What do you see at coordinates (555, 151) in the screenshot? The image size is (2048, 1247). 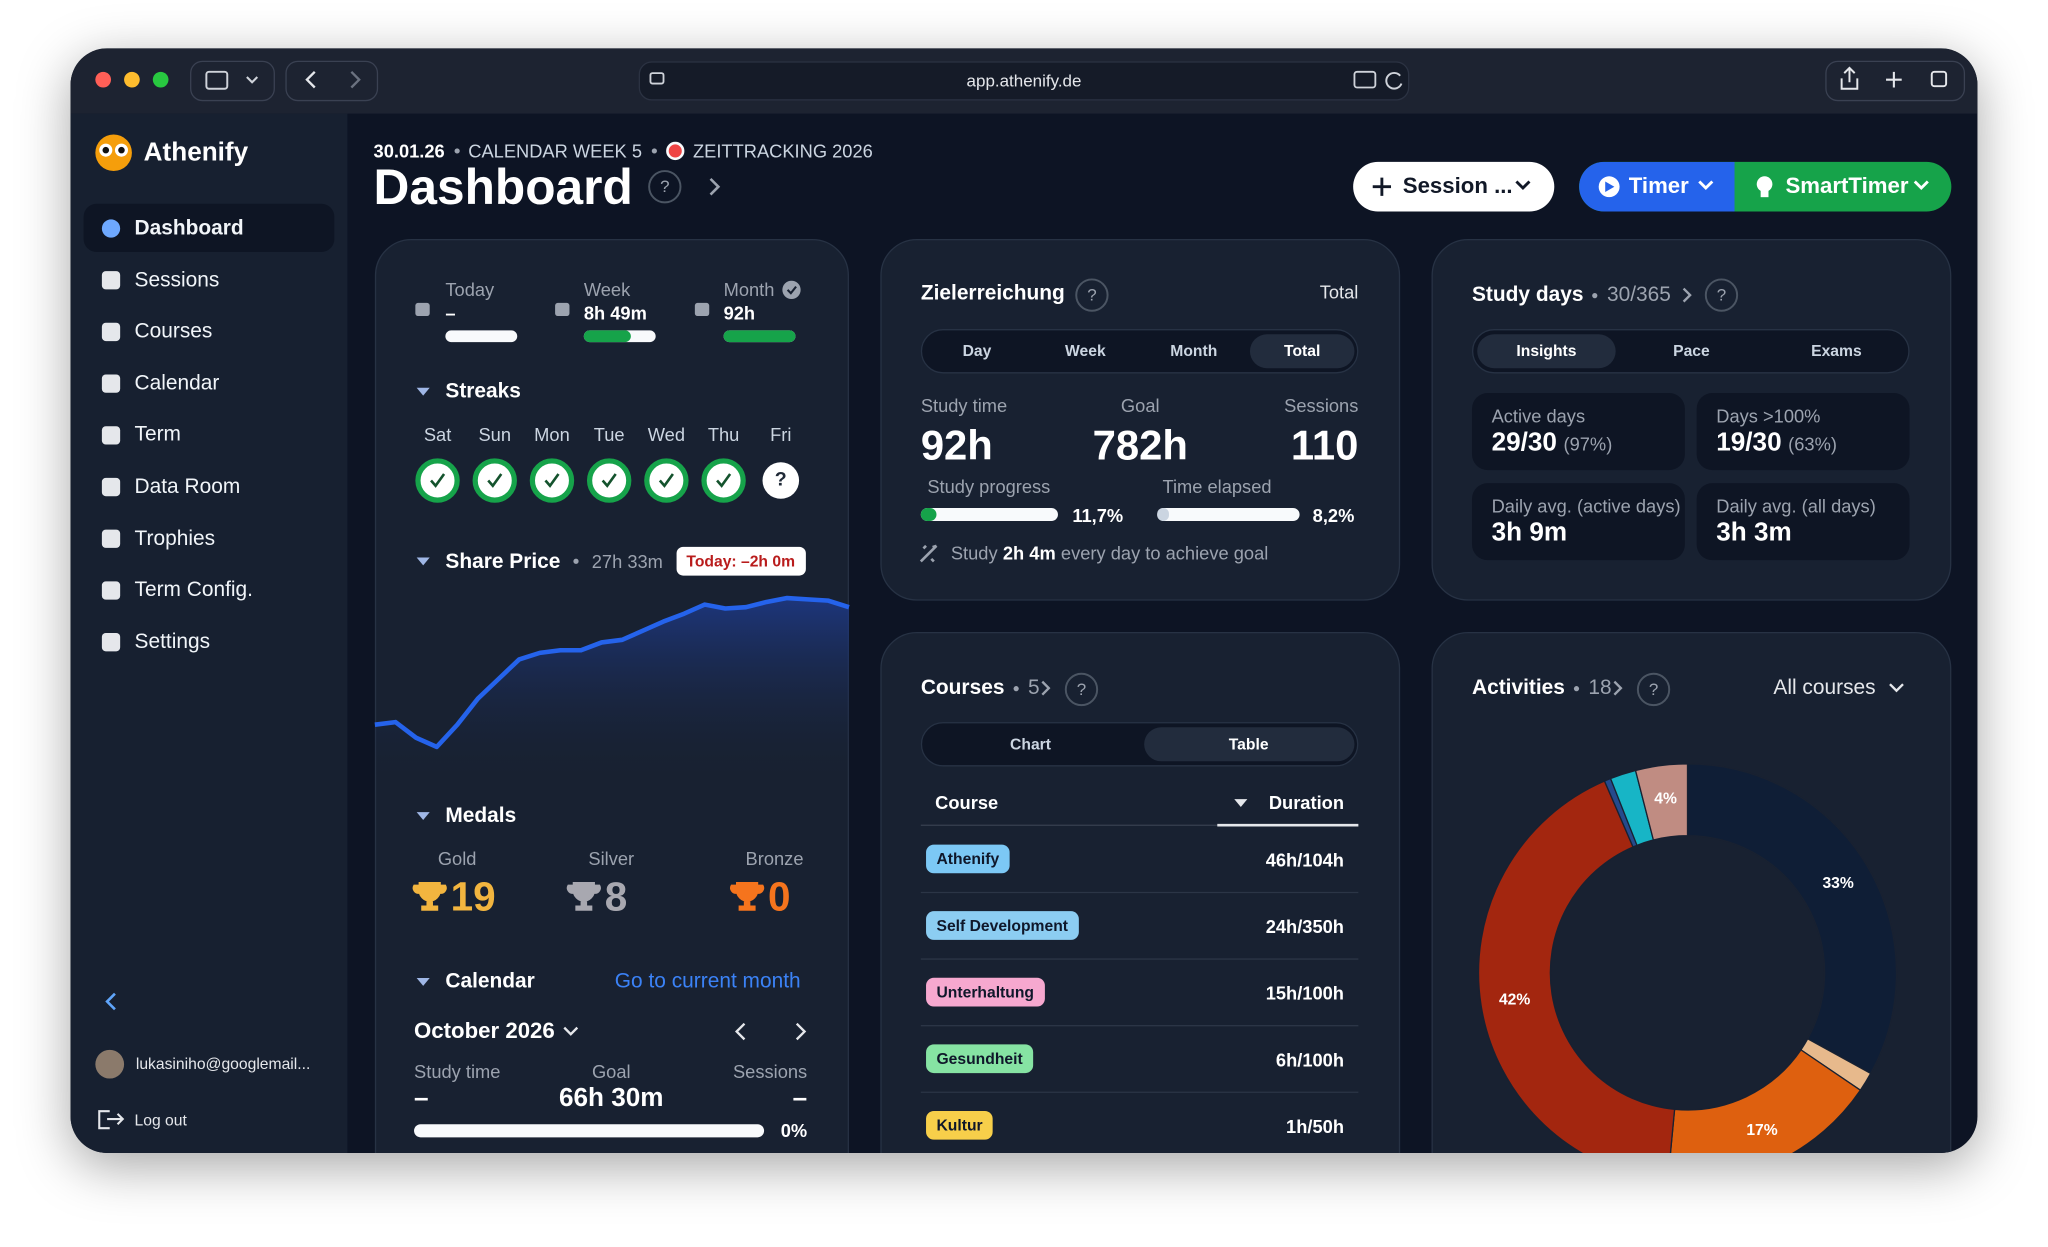 I see `text: CALENDAR WEEK 5` at bounding box center [555, 151].